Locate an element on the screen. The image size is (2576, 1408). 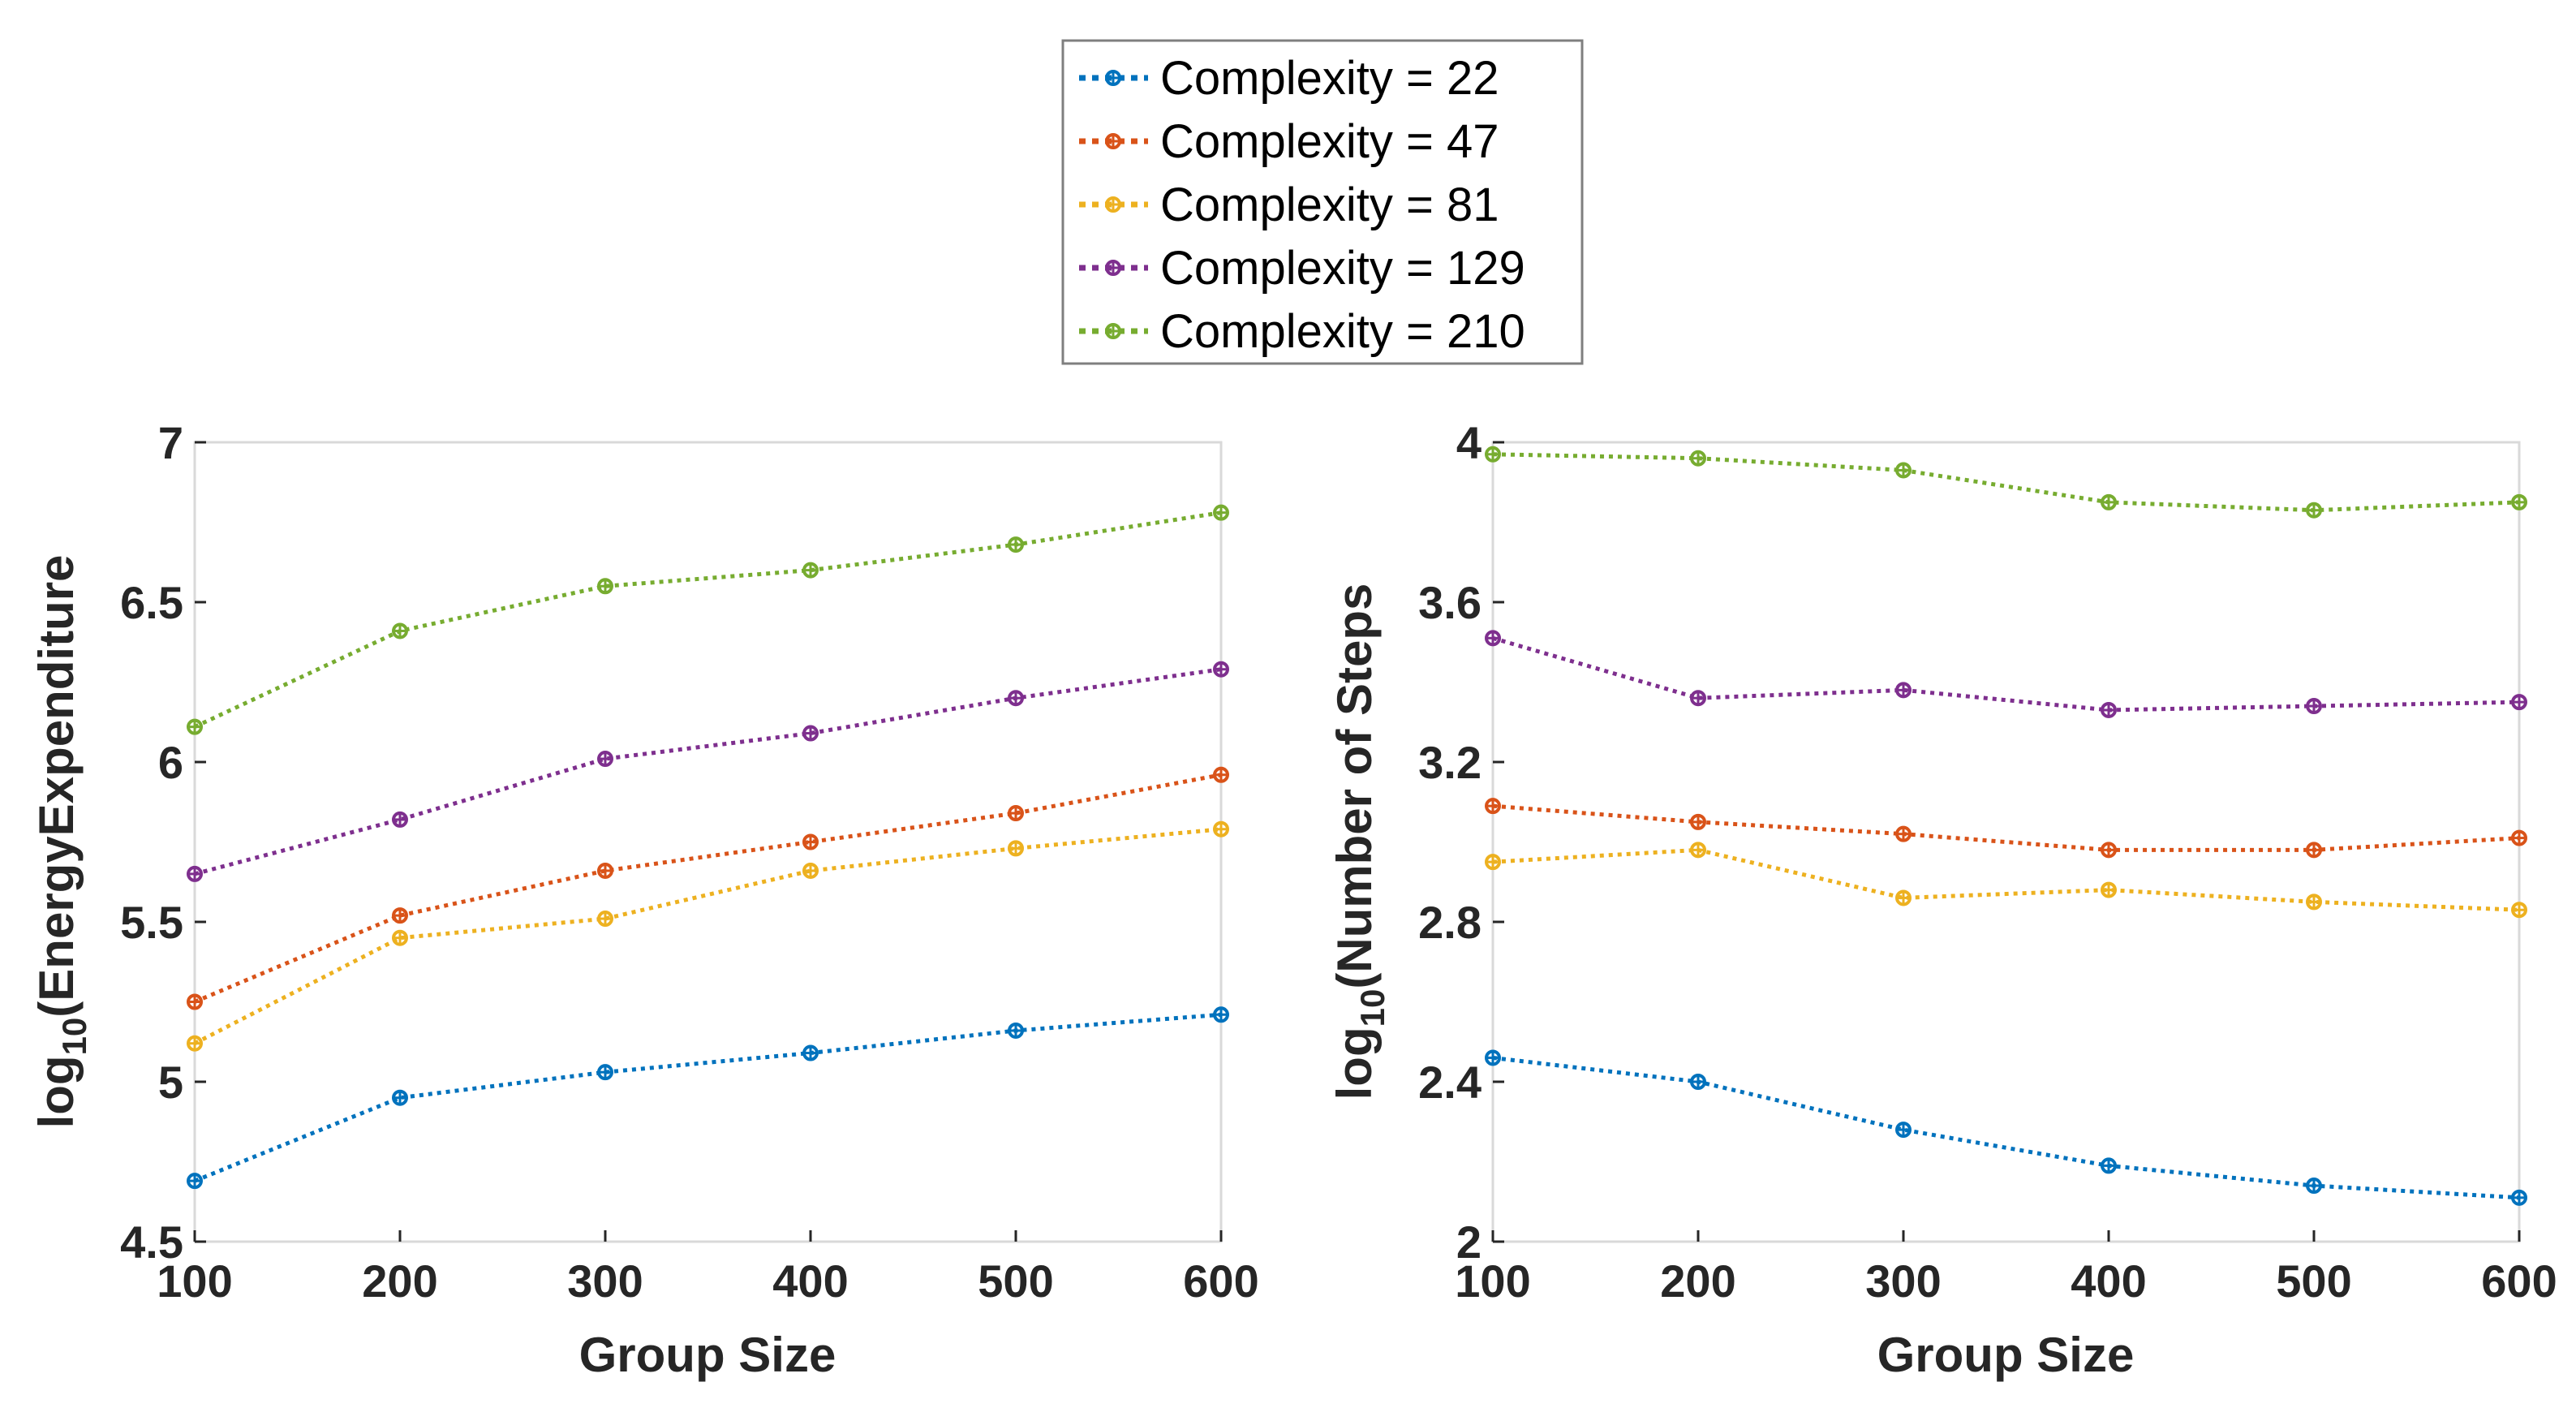
steps-y-tick-label: 4 is located at coordinates (1469, 442).